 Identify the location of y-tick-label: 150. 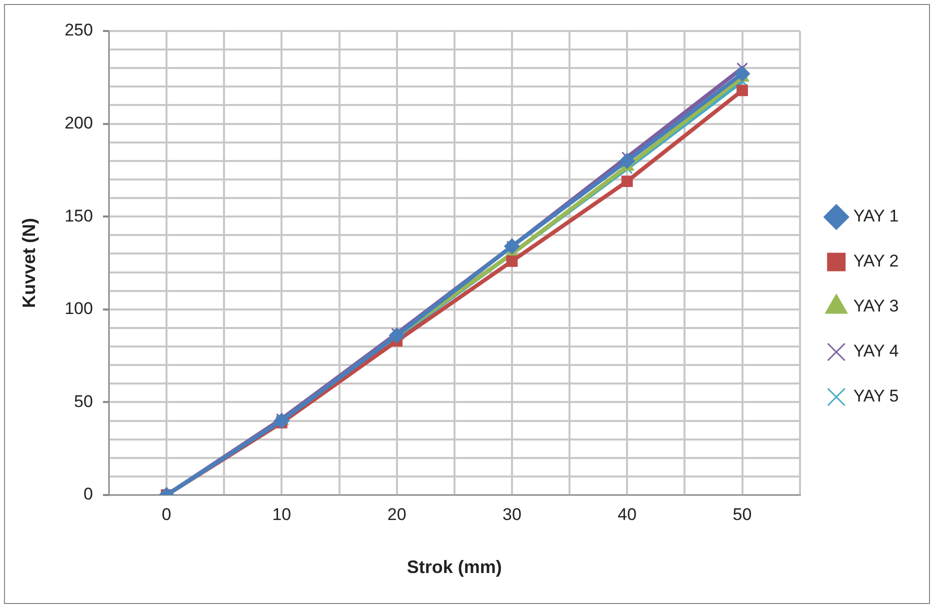
(78, 216).